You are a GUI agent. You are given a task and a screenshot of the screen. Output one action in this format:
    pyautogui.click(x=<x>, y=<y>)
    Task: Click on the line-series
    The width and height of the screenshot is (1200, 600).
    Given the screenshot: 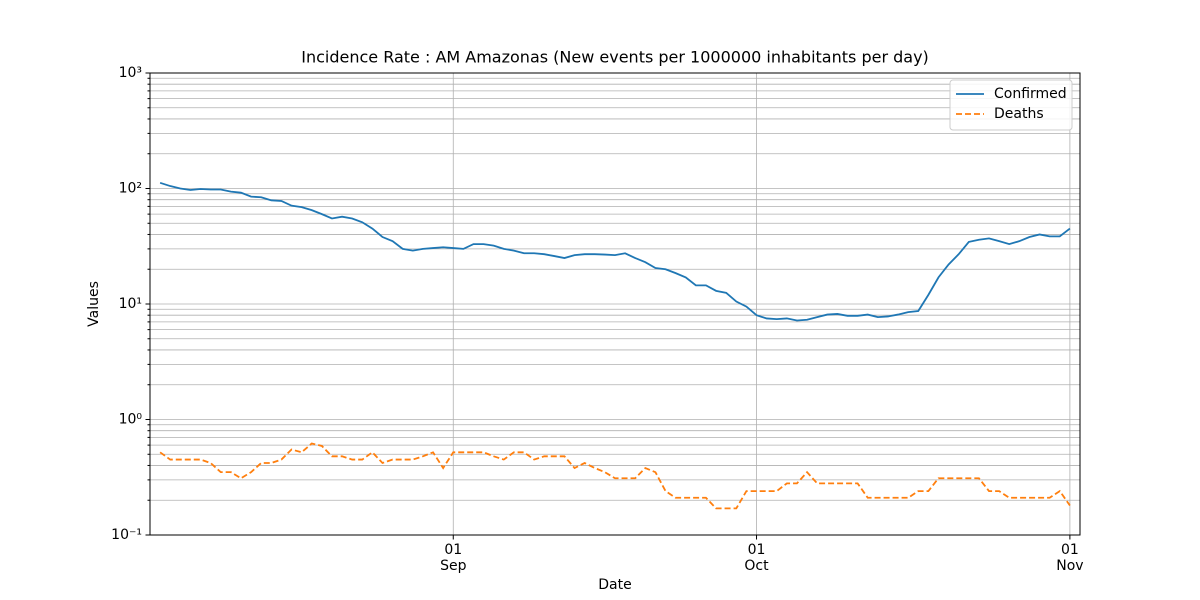 What is the action you would take?
    pyautogui.click(x=615, y=476)
    